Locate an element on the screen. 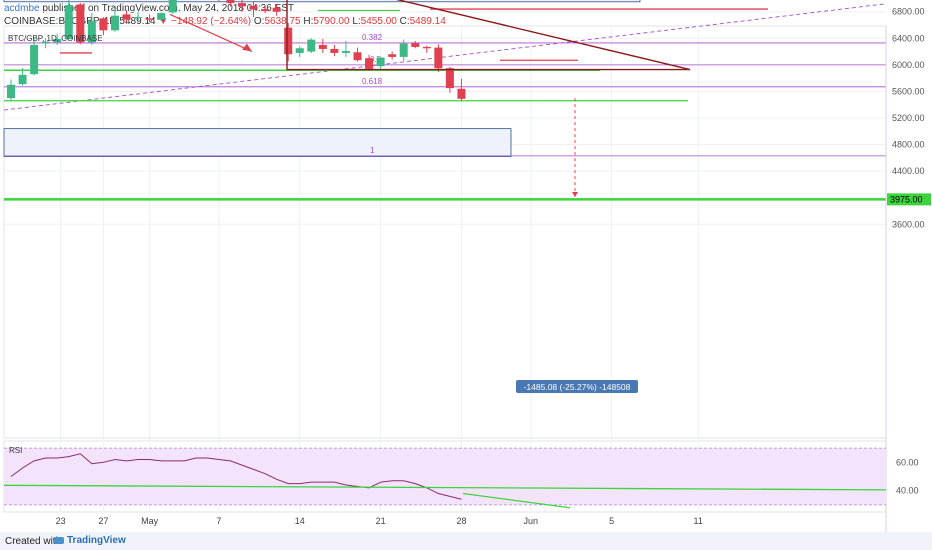 The width and height of the screenshot is (932, 550). y-tick-label: 3600.00 is located at coordinates (908, 224).